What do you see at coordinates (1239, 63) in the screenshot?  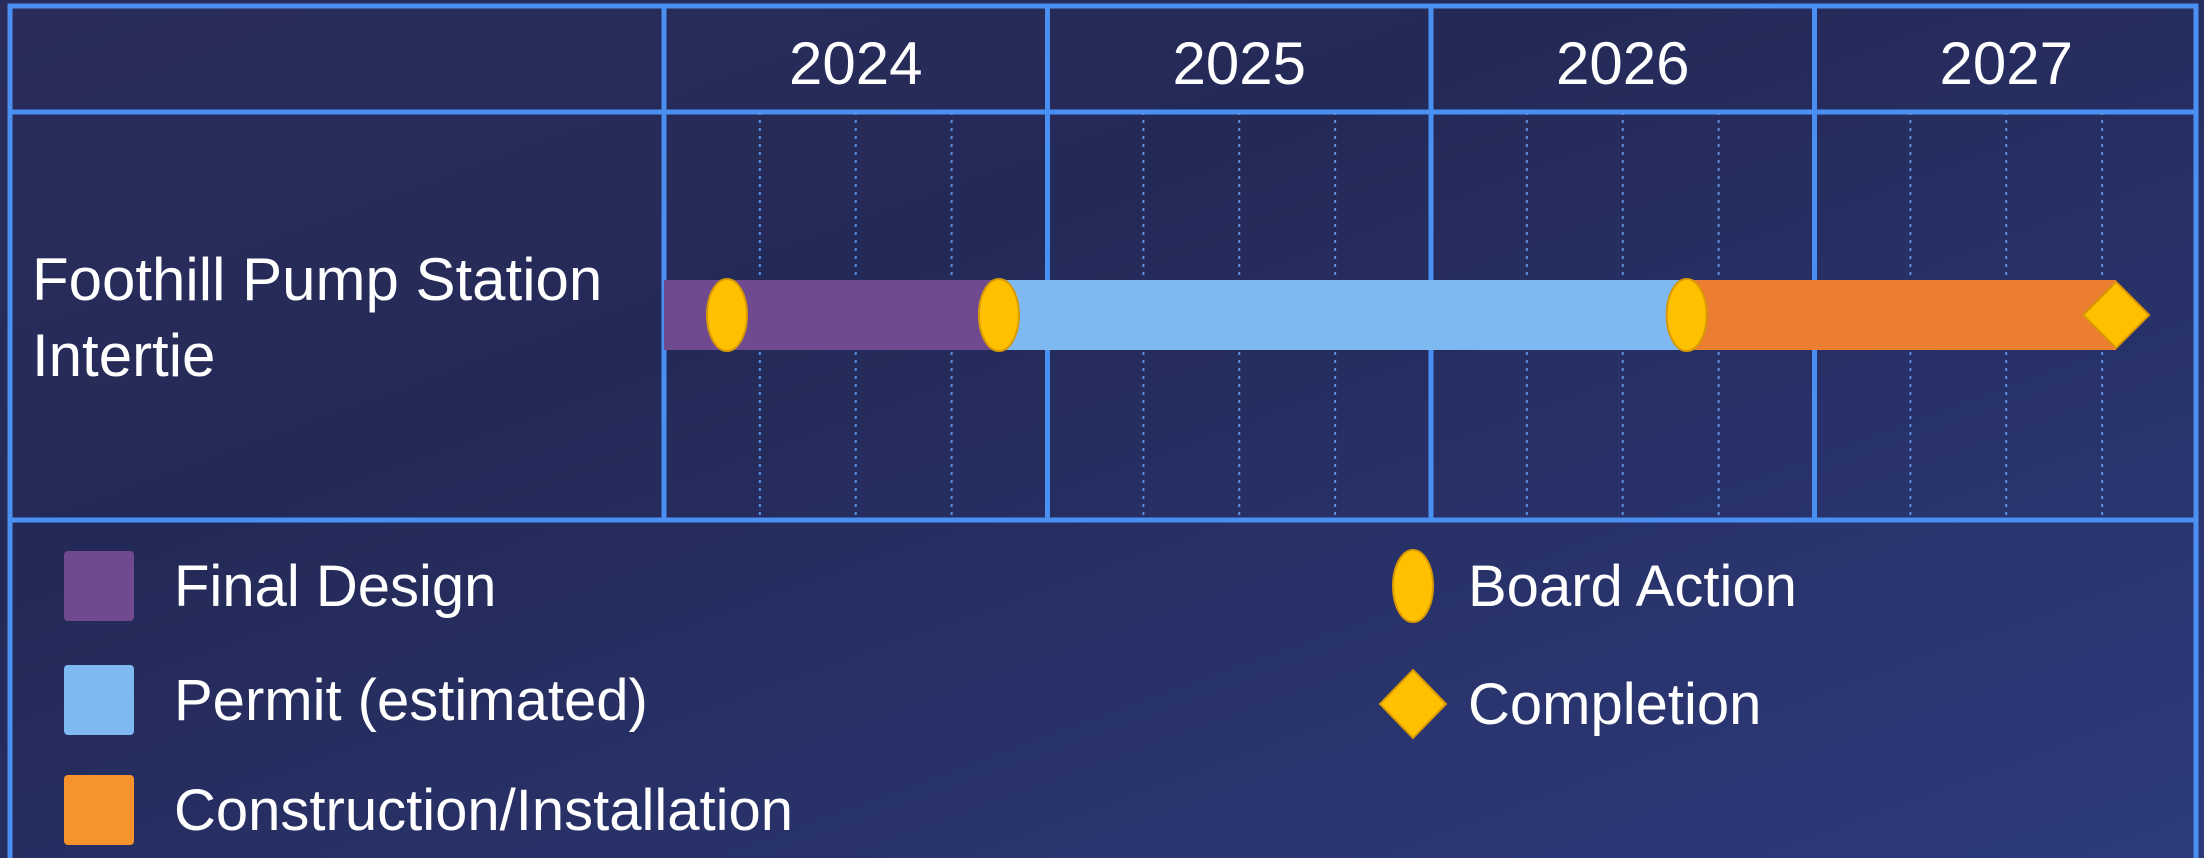 I see `year-label-2025: 2025` at bounding box center [1239, 63].